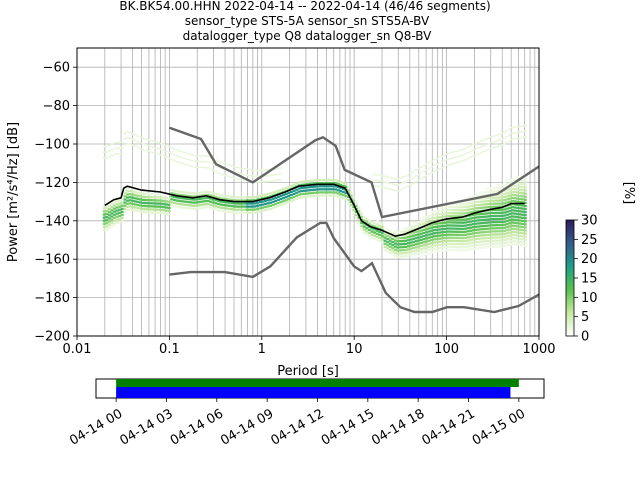 The width and height of the screenshot is (640, 480). I want to click on x-tick-label: 0.01, so click(77, 349).